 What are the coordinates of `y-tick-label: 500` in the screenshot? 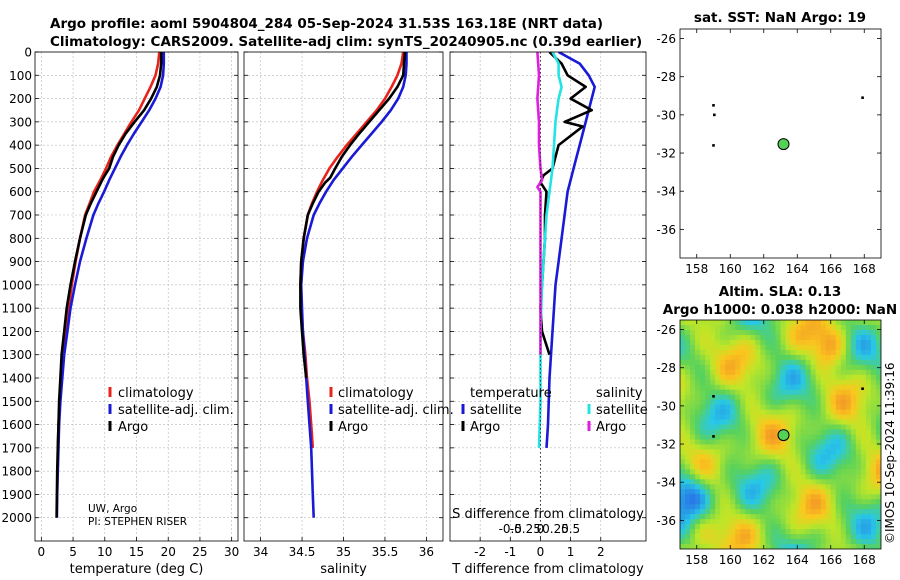 It's located at (20, 169).